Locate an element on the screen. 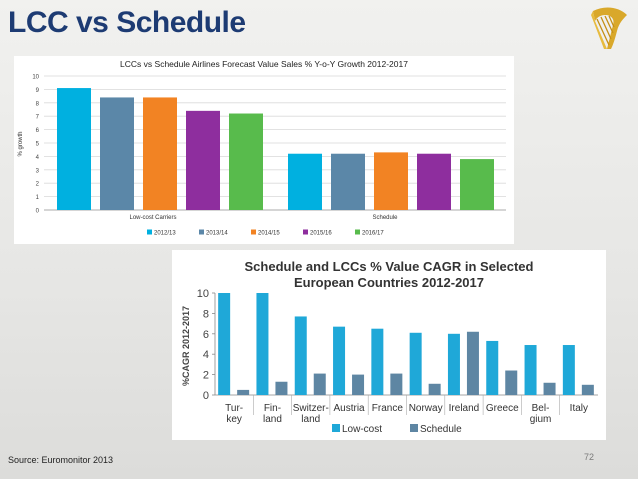 This screenshot has width=638, height=479. chart1-ytick-label: 8 is located at coordinates (38, 104).